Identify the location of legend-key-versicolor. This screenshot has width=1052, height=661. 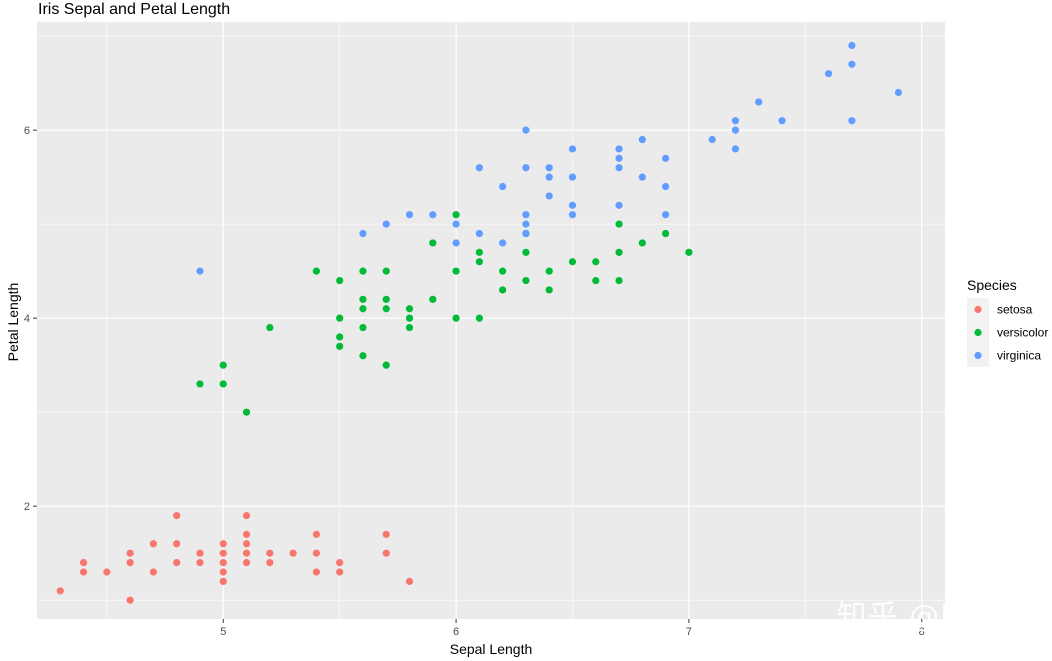
(978, 332).